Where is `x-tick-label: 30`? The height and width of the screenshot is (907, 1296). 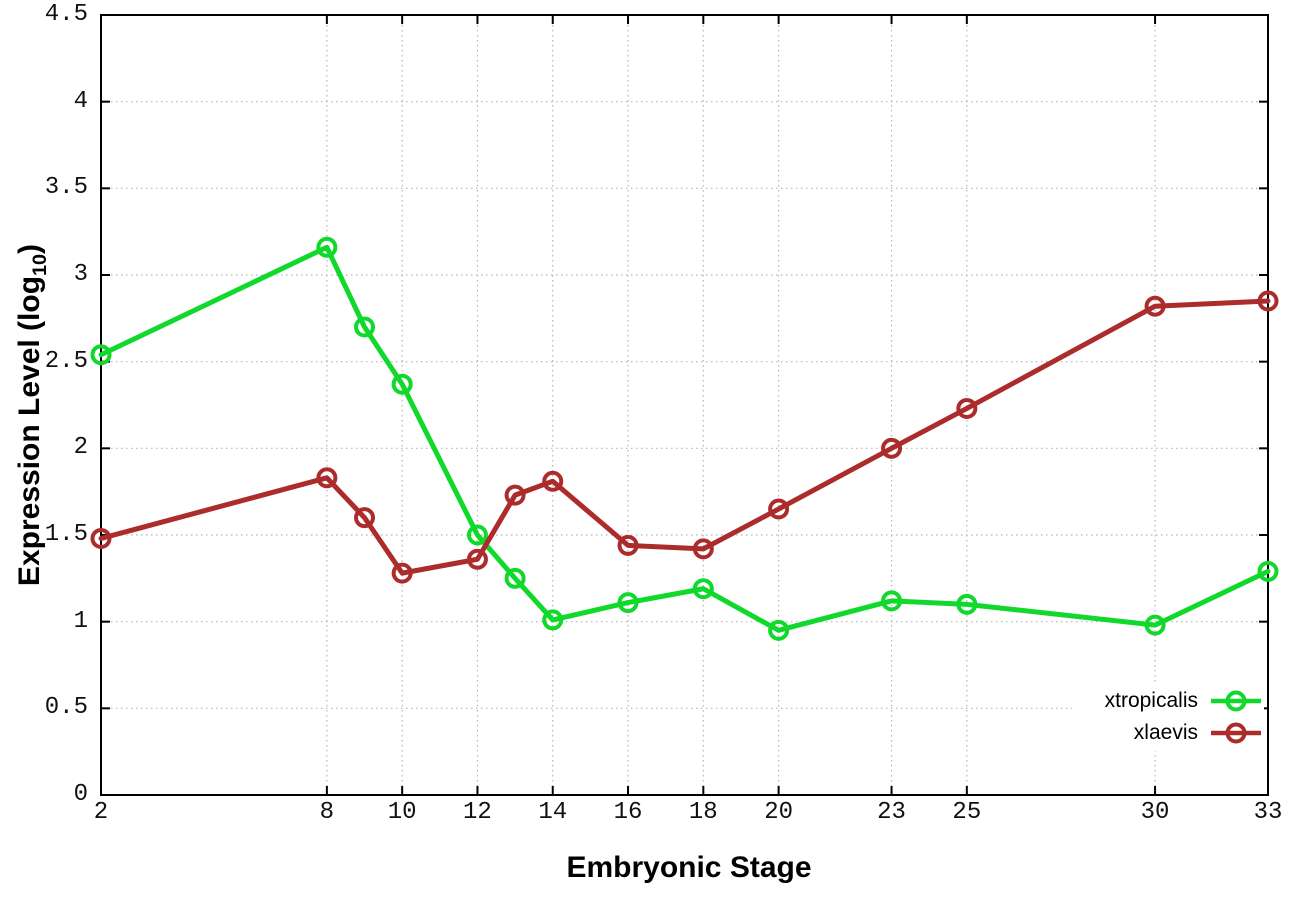 x-tick-label: 30 is located at coordinates (1155, 812).